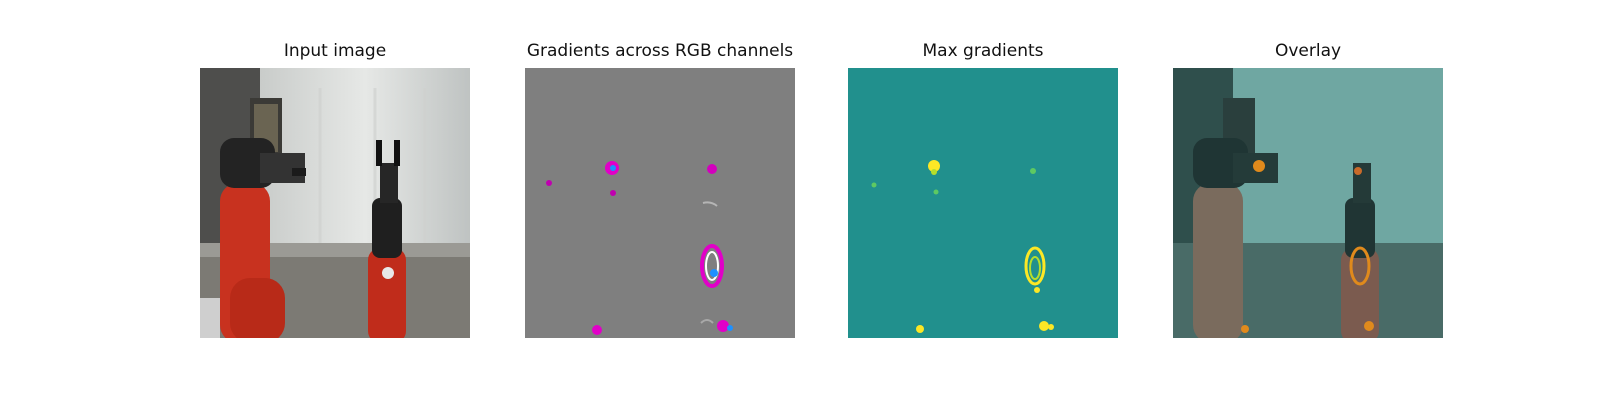  Describe the element at coordinates (335, 203) in the screenshot. I see `input-image` at that location.